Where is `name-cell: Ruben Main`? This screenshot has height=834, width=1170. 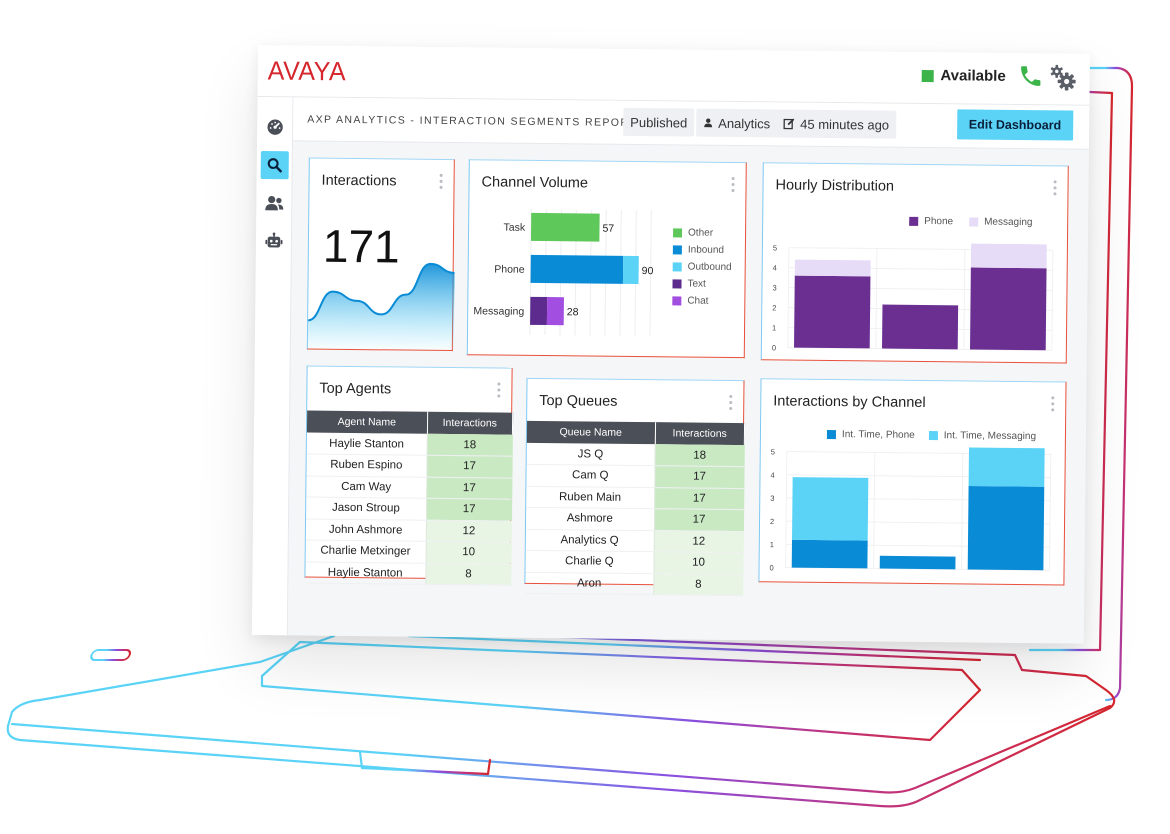 name-cell: Ruben Main is located at coordinates (590, 497).